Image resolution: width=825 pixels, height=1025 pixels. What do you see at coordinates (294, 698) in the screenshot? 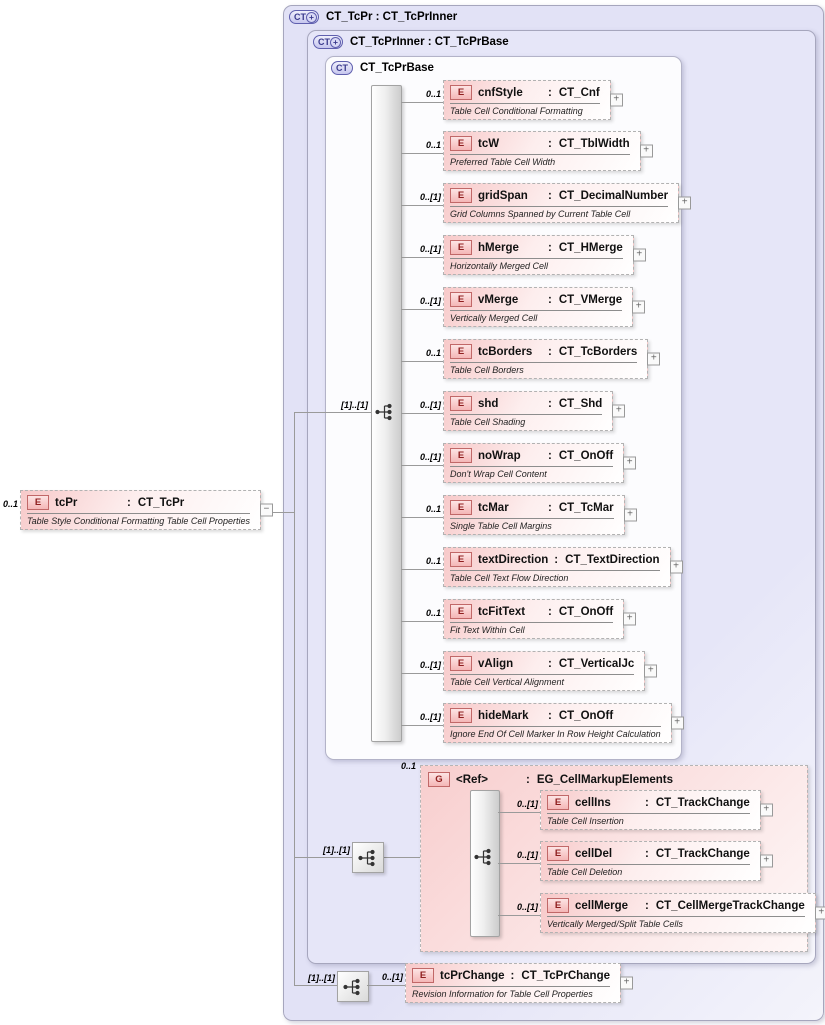
I see `connector-trunk` at bounding box center [294, 698].